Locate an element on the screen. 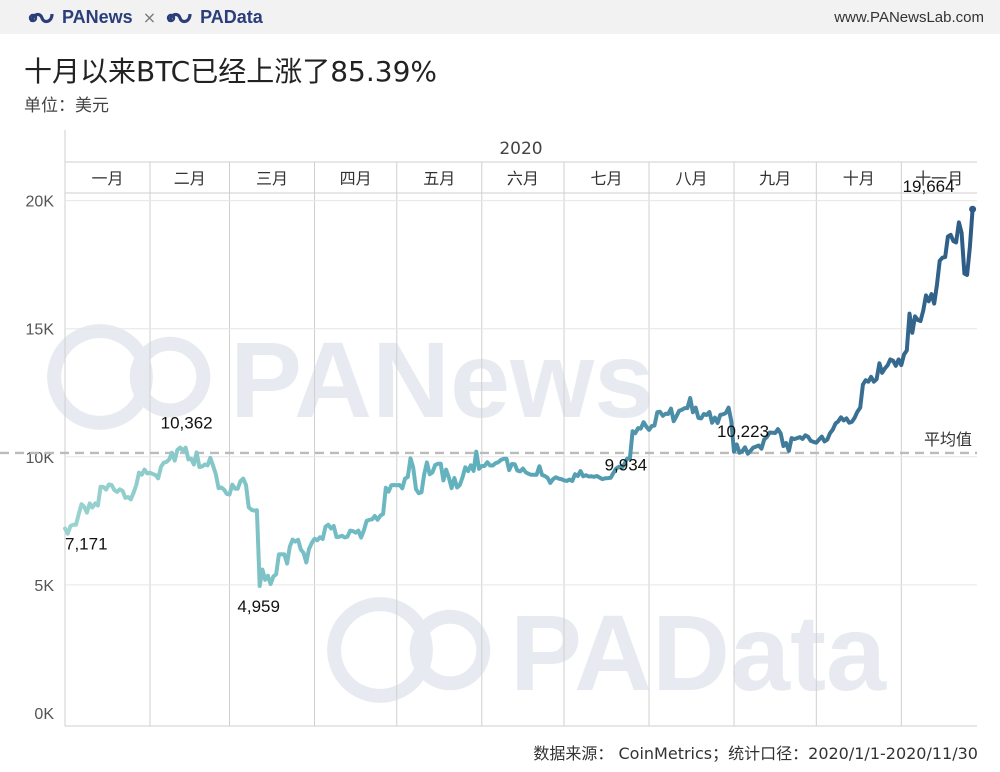 The height and width of the screenshot is (772, 1000). data-label: 4,959 is located at coordinates (258, 606).